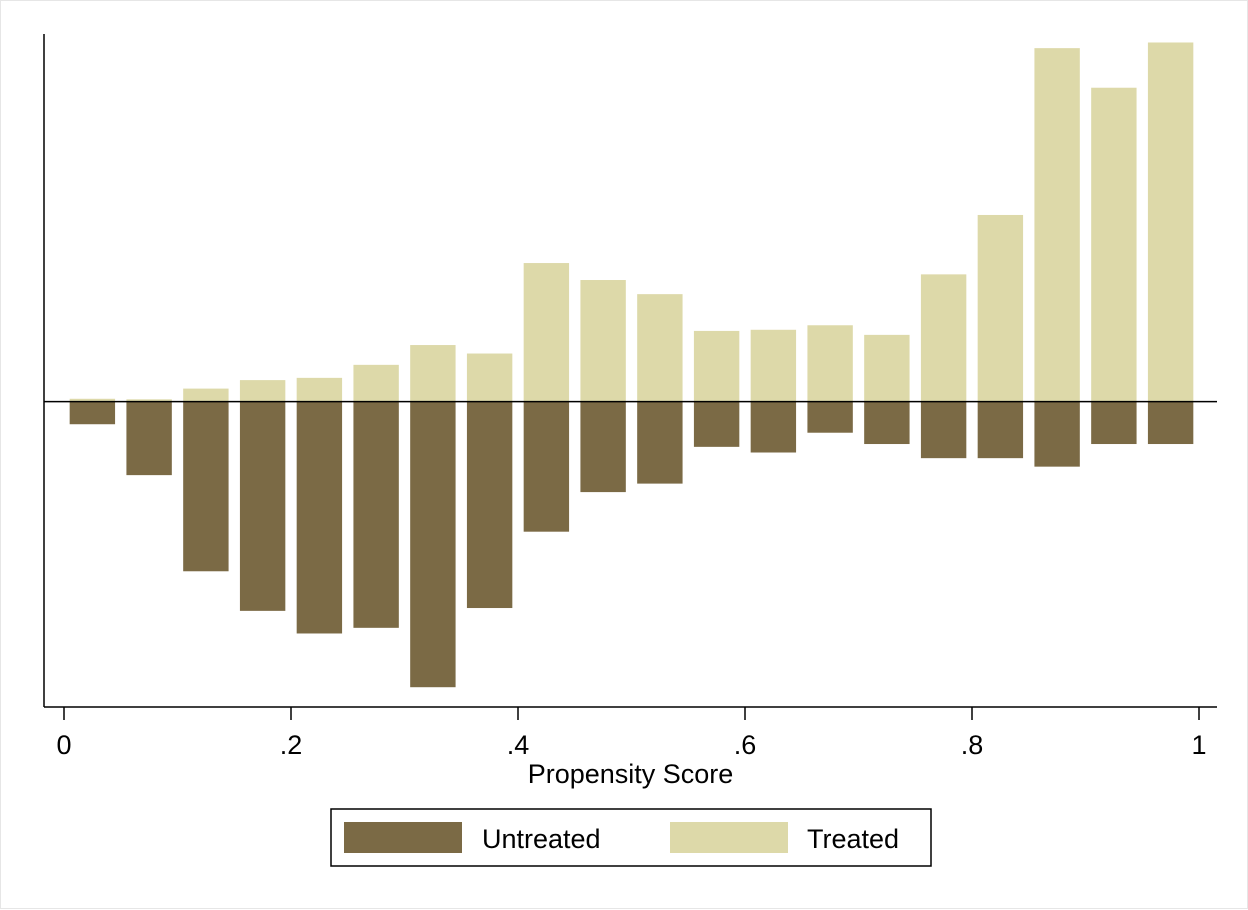  I want to click on x-tick-label-0: 0, so click(63, 745).